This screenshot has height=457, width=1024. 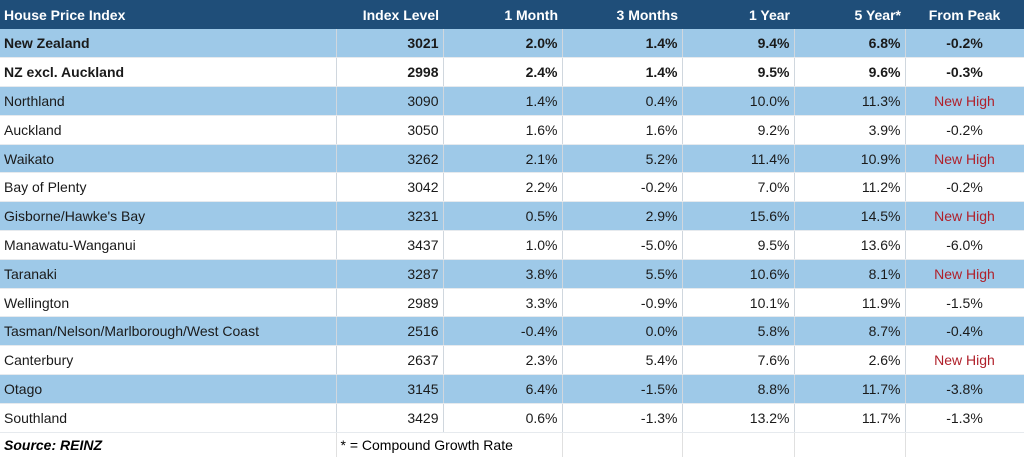 I want to click on change-5-year-cell: 10.9%, so click(x=850, y=159).